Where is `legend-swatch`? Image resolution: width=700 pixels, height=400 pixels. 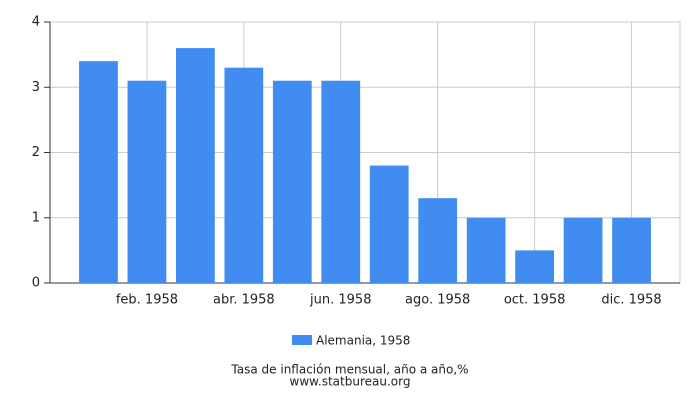
legend-swatch is located at coordinates (302, 340).